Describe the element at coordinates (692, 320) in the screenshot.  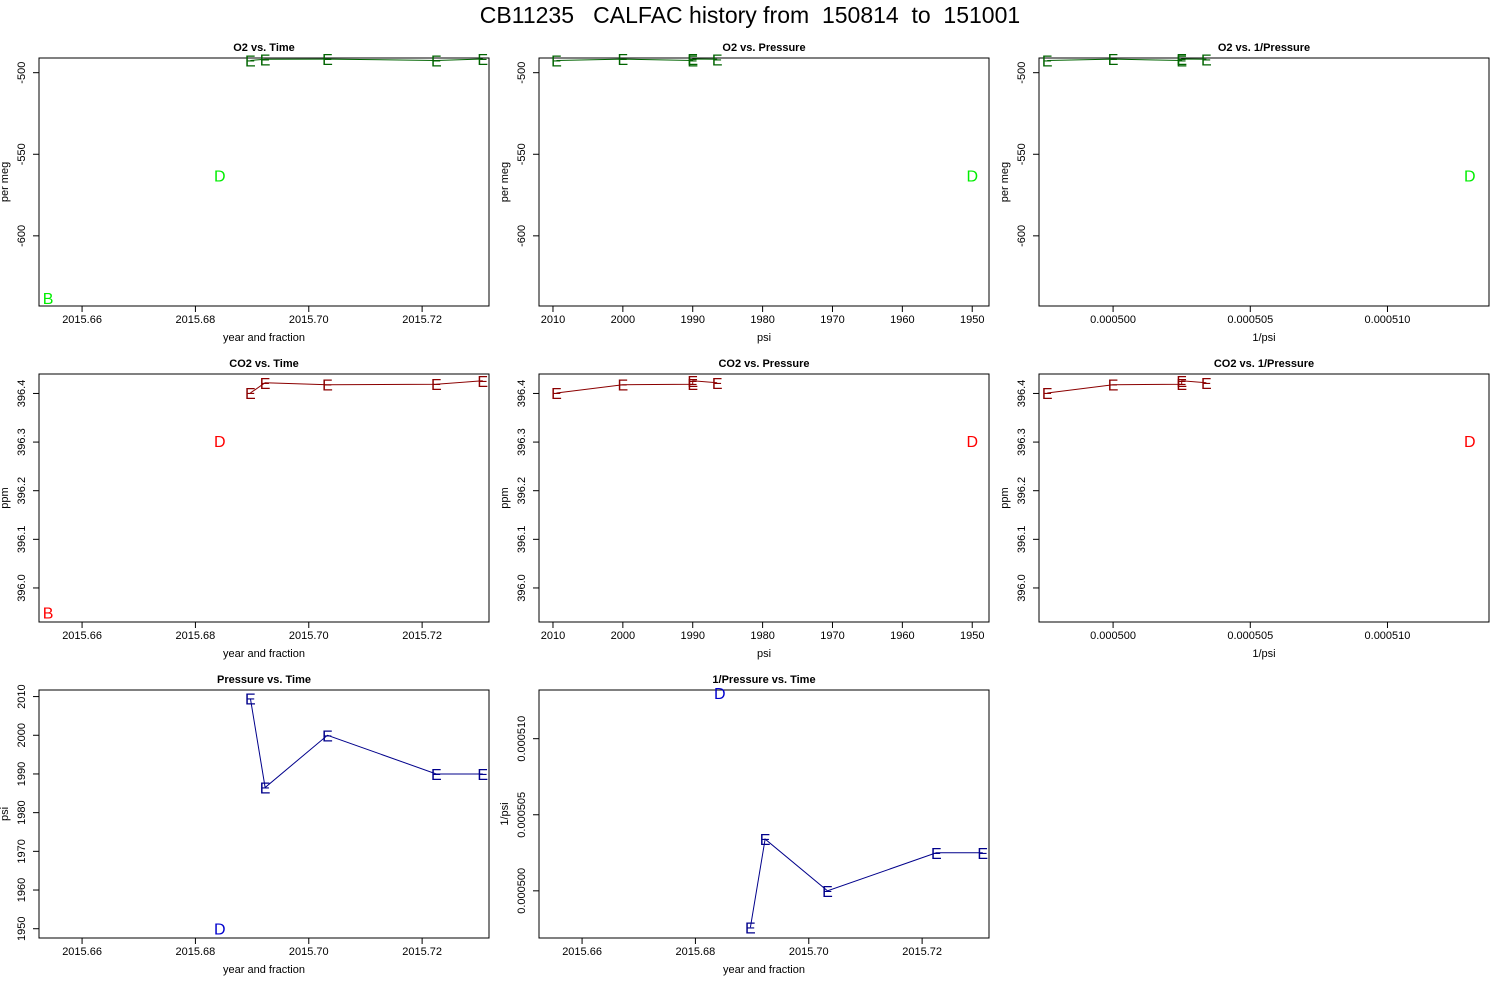
I see `x-tick-label: 1990` at that location.